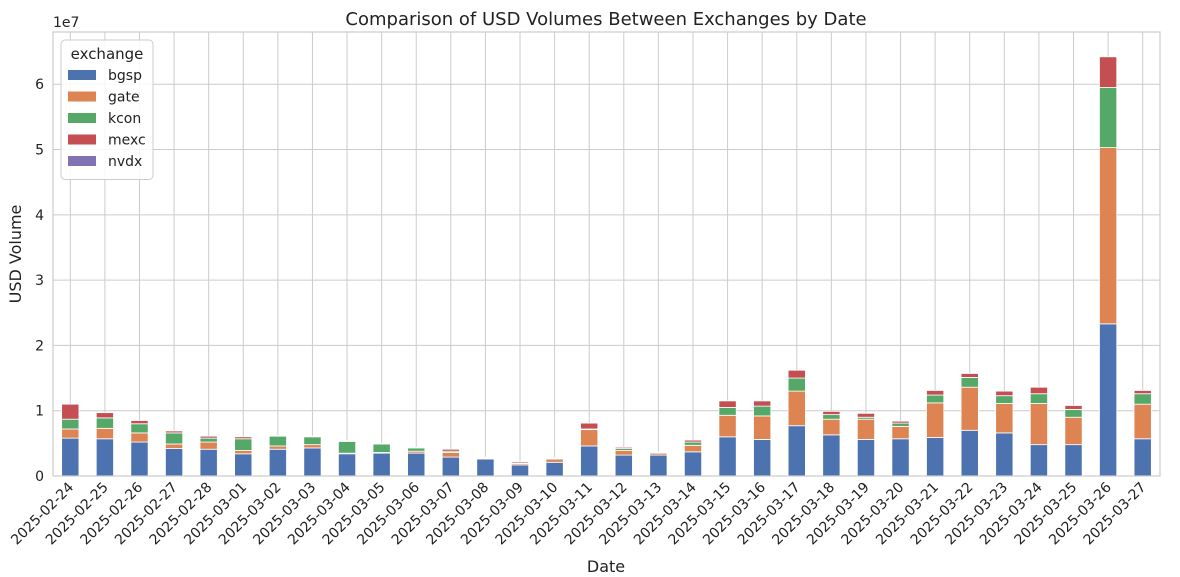  Describe the element at coordinates (127, 141) in the screenshot. I see `legend-label-mexc: mexc` at that location.